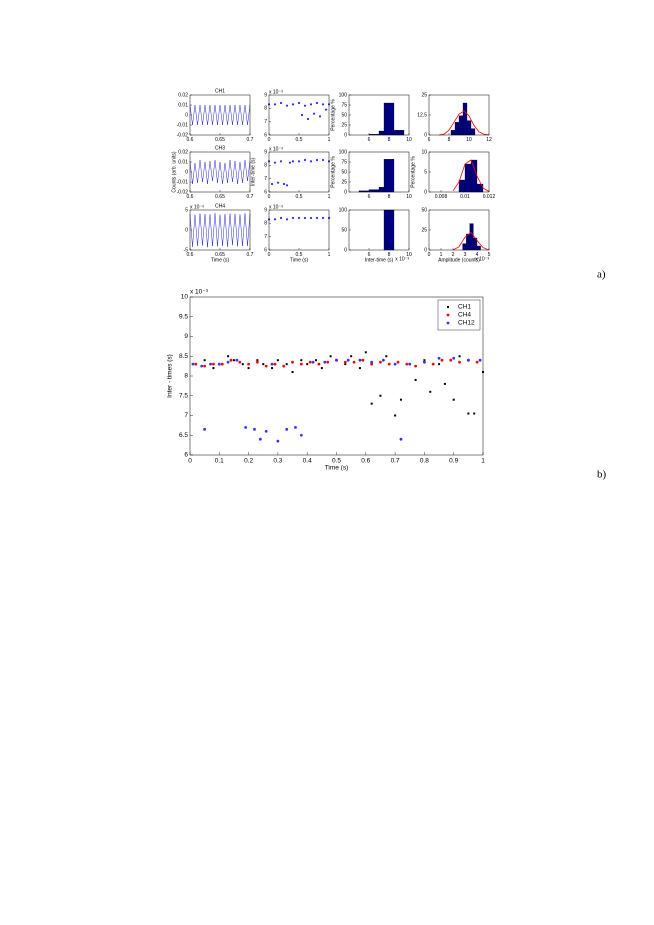 This screenshot has height=925, width=654. Describe the element at coordinates (465, 255) in the screenshot. I see `x-tick-label: 3` at that location.